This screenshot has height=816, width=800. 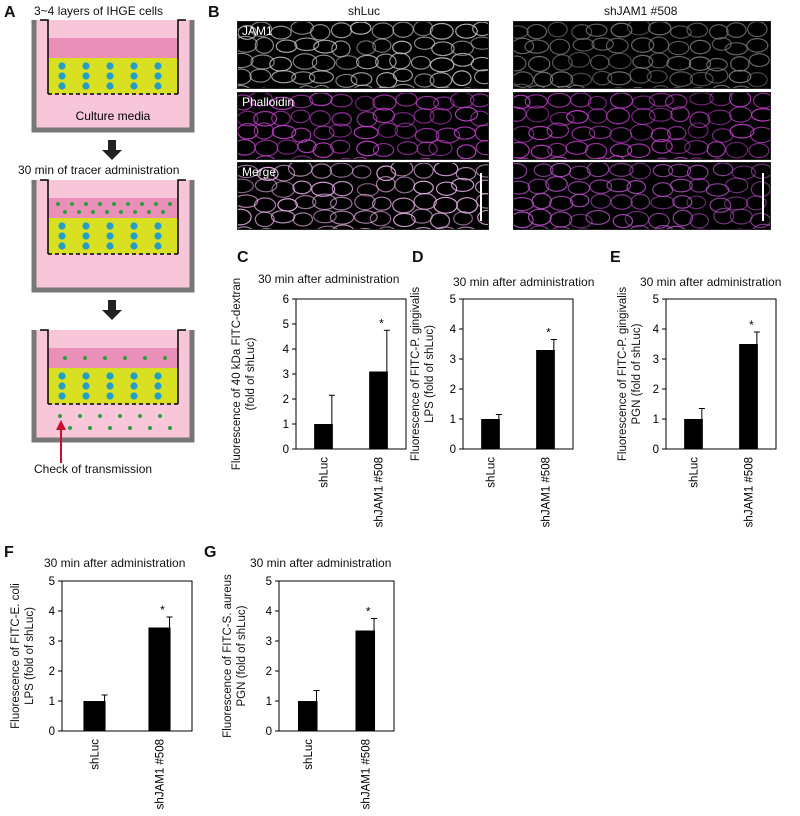 What do you see at coordinates (162, 610) in the screenshot?
I see `significance-marker: *` at bounding box center [162, 610].